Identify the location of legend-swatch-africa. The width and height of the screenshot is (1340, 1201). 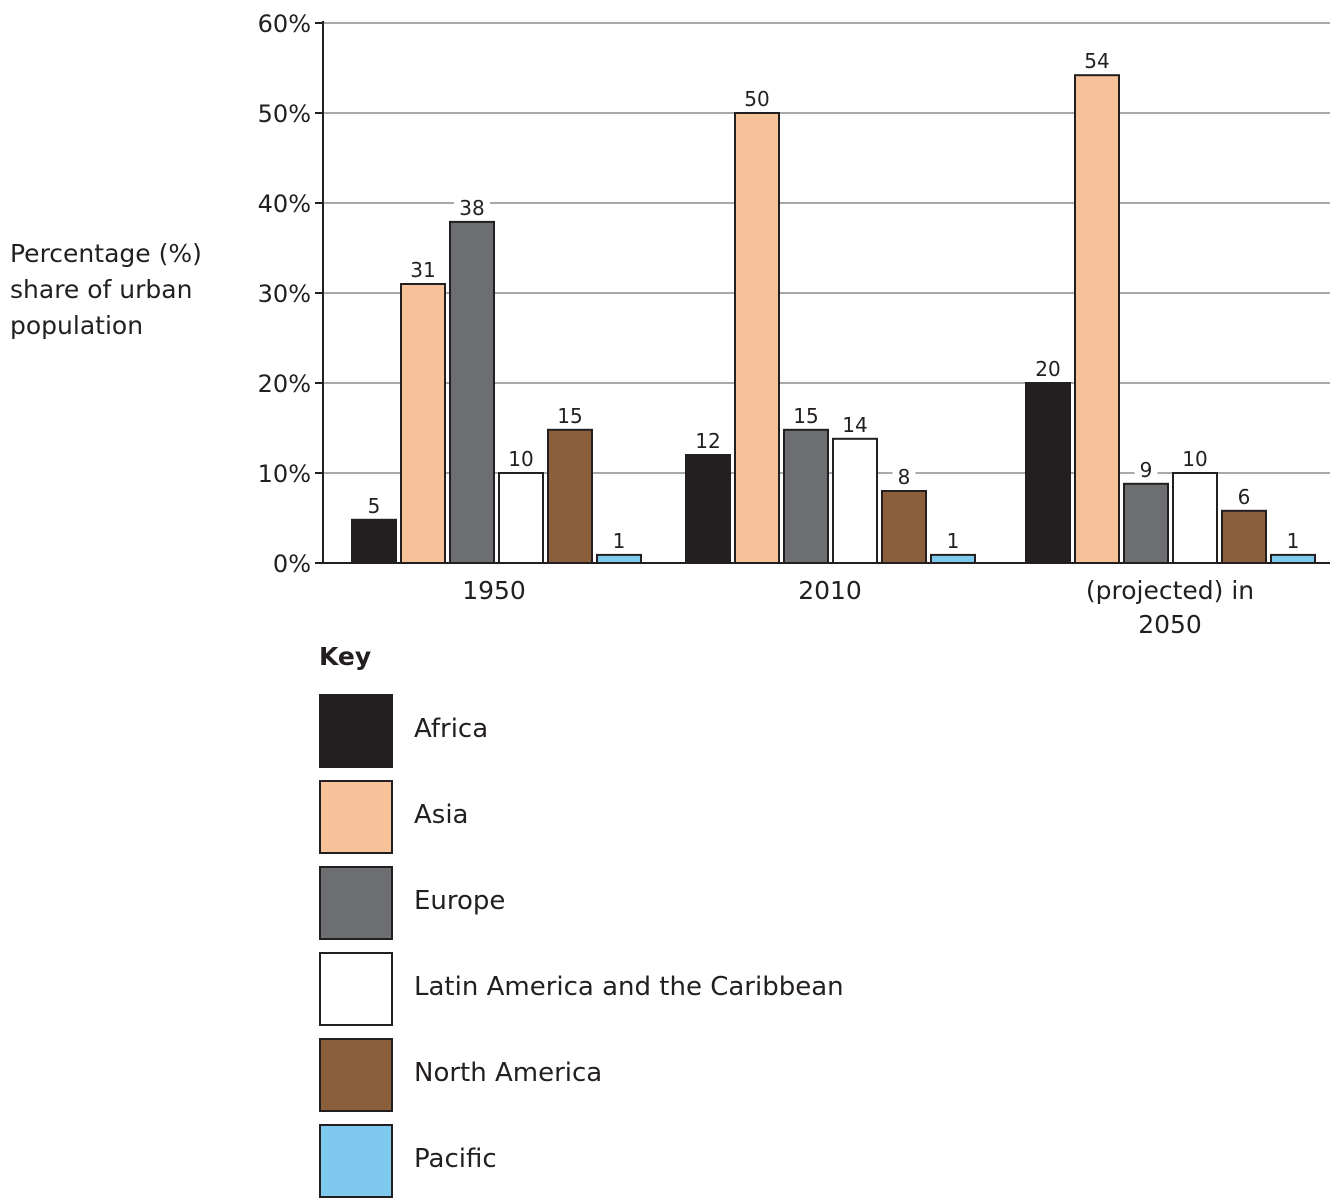
(356, 731).